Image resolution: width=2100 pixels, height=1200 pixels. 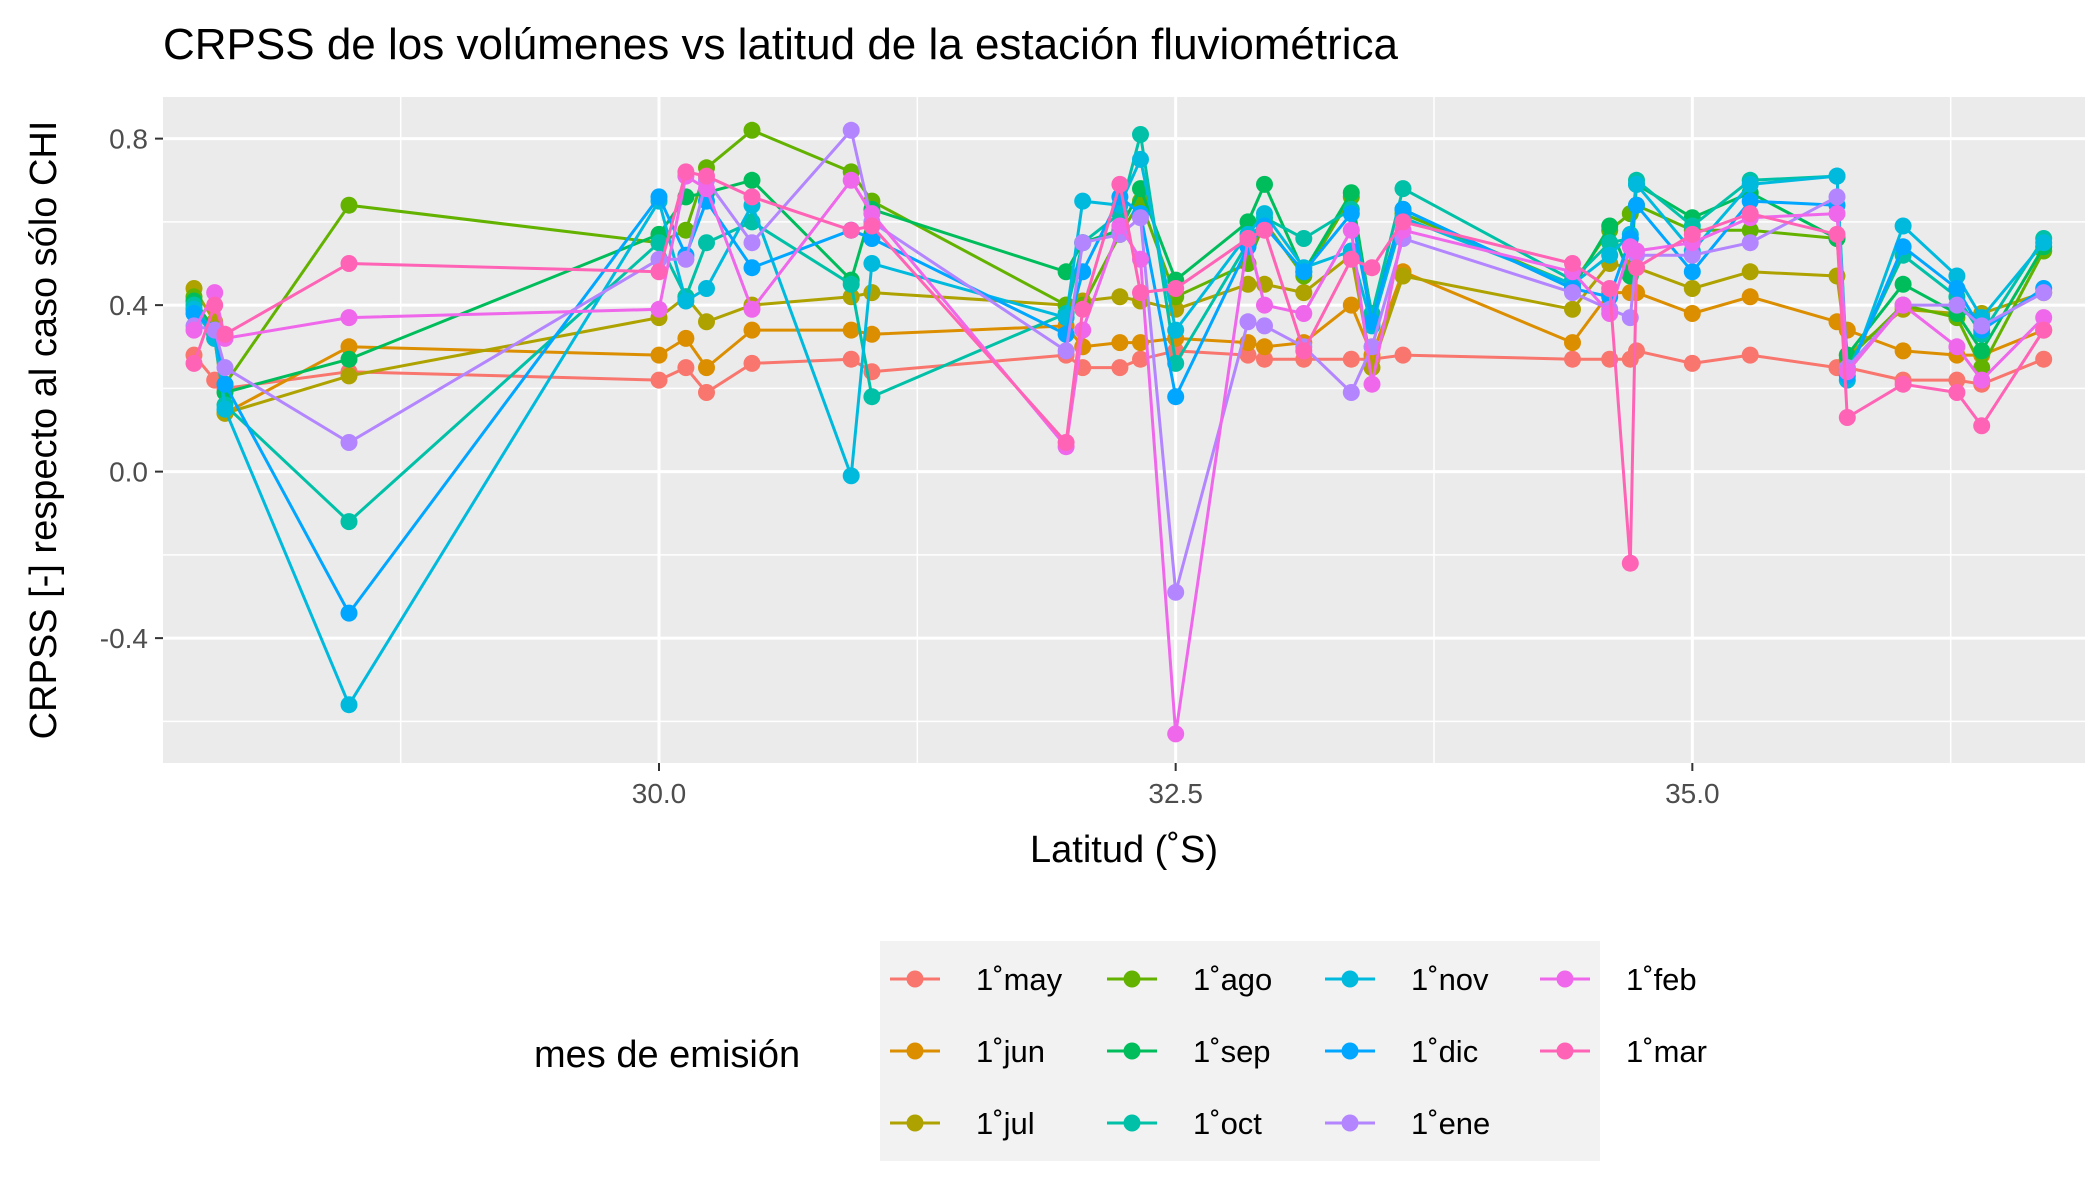 I want to click on x-tick-label: 30.0, so click(x=659, y=793).